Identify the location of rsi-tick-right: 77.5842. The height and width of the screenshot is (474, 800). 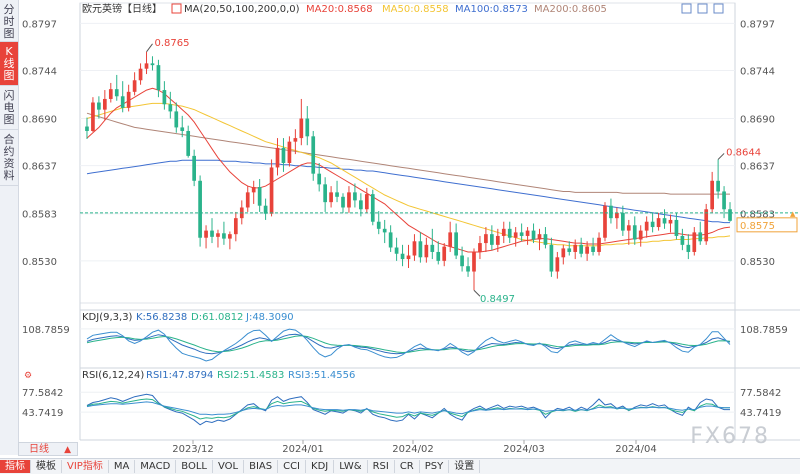
(760, 393).